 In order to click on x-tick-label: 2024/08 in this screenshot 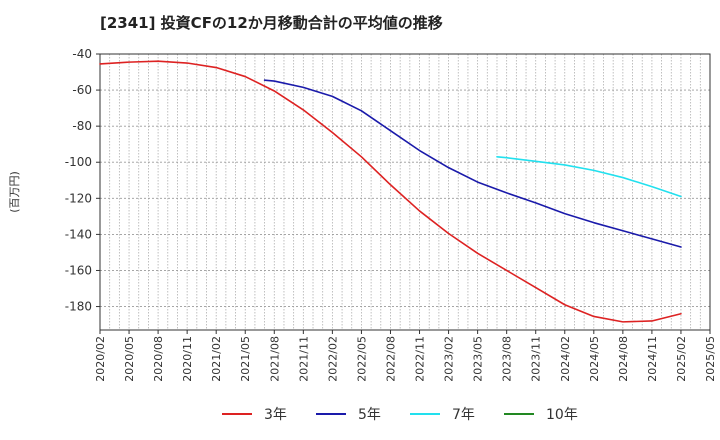, I will do `click(623, 359)`.